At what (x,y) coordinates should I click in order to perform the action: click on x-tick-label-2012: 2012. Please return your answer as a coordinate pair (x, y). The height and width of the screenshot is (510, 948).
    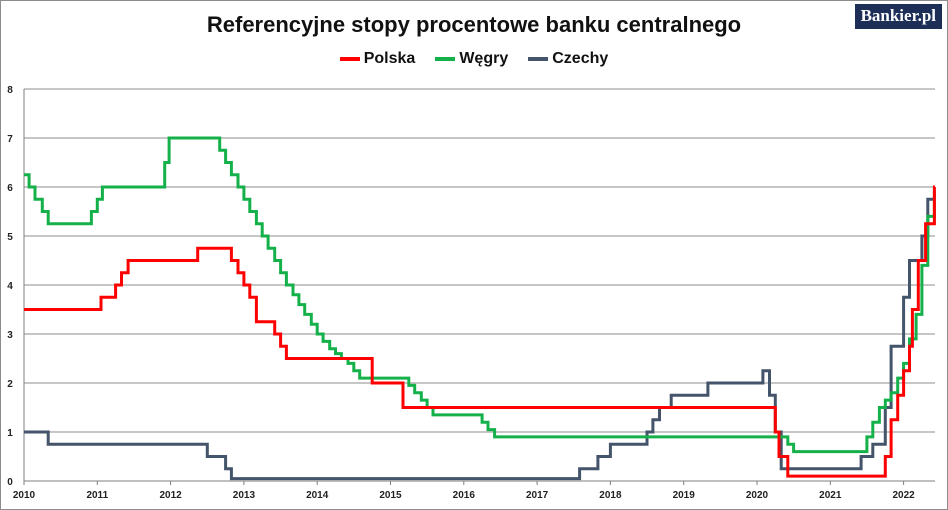
    Looking at the image, I should click on (170, 495).